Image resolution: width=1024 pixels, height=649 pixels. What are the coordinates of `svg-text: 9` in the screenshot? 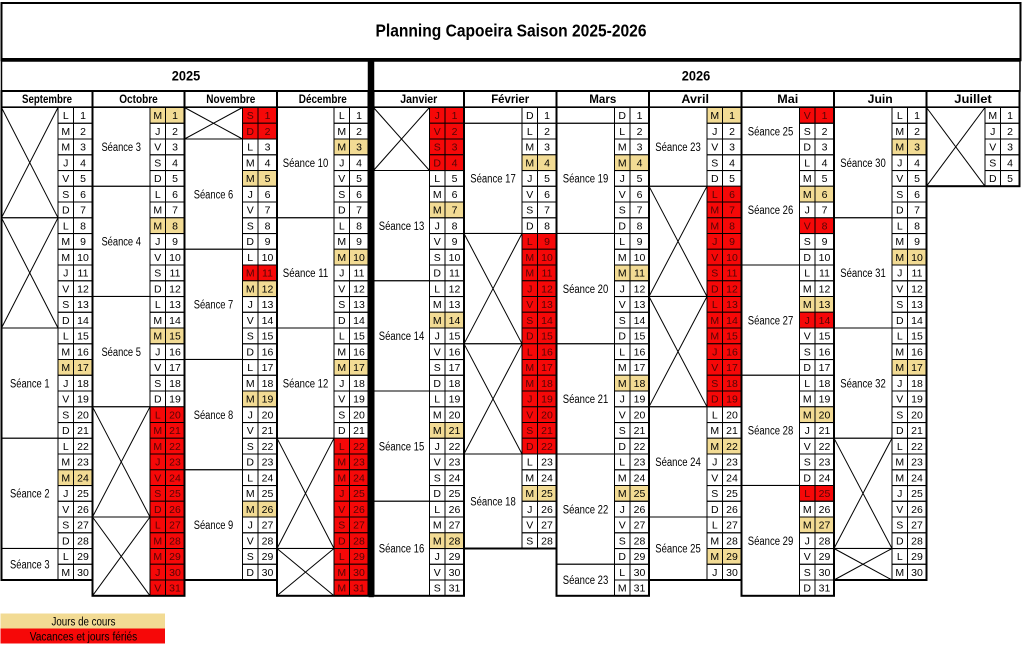 It's located at (455, 242).